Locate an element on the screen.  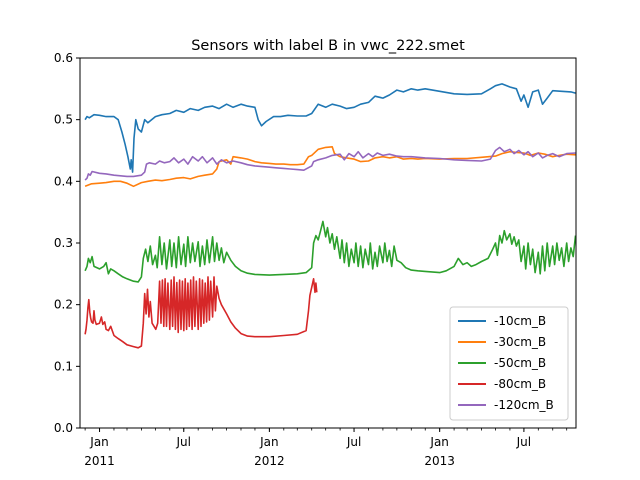
y-axis: 0.0 0.1 0.2 0.3 0.4 0.5 0.6 is located at coordinates (67, 243).